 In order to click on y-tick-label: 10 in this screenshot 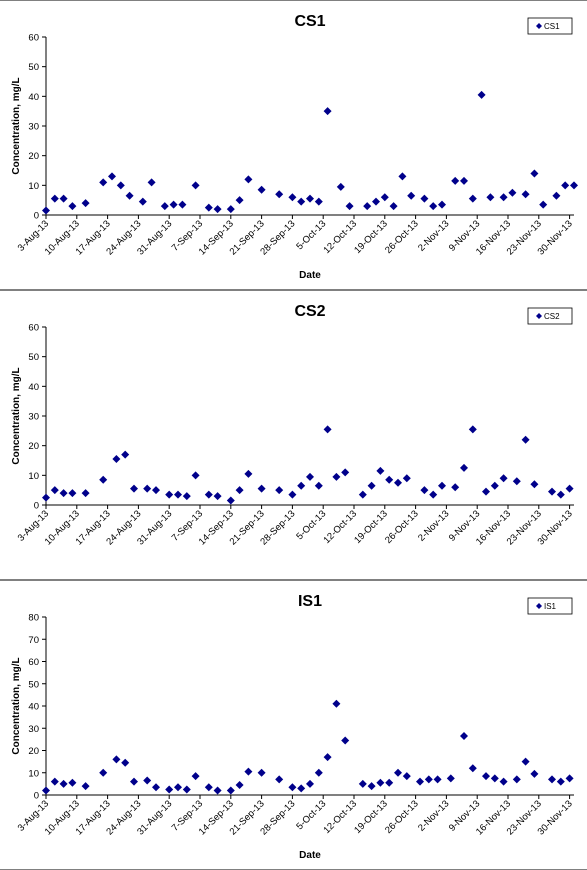, I will do `click(33, 186)`.